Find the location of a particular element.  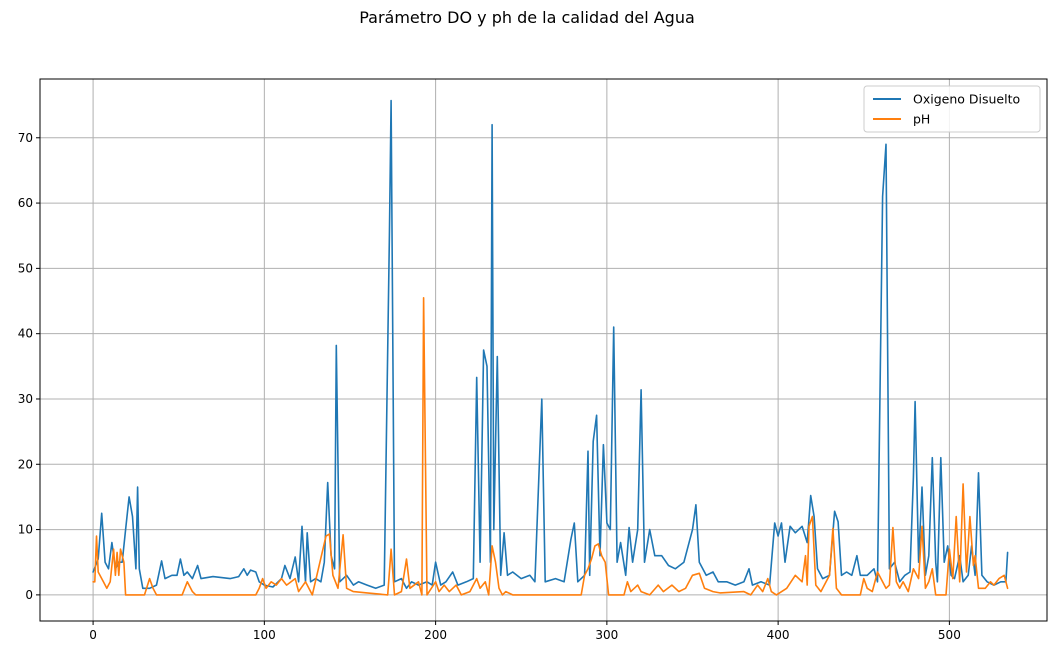

y-tick-label: 40 is located at coordinates (25, 334).